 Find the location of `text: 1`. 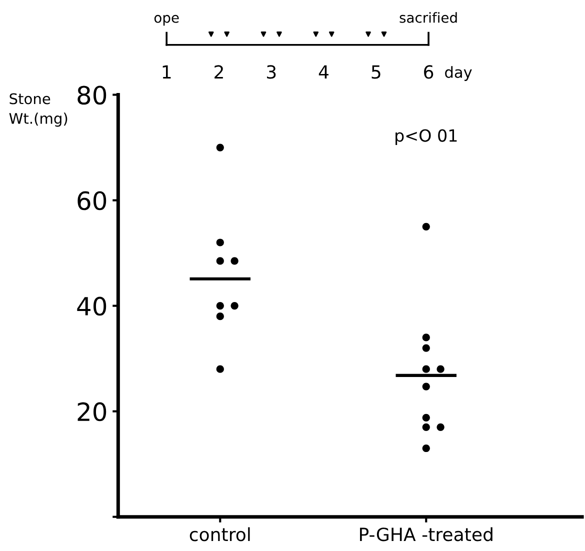

text: 1 is located at coordinates (166, 72).